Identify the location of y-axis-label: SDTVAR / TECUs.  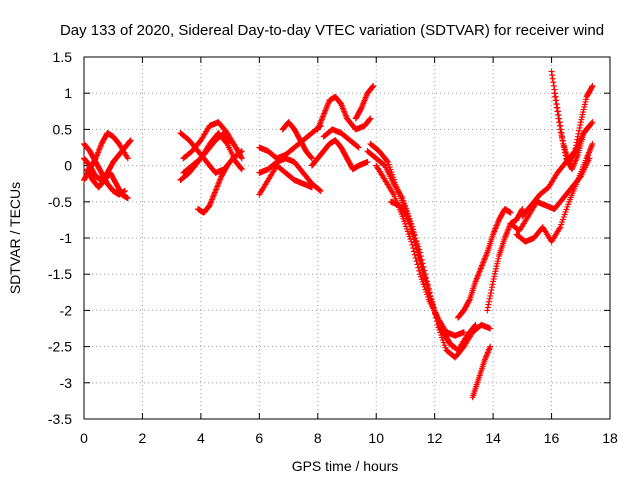
(15, 238).